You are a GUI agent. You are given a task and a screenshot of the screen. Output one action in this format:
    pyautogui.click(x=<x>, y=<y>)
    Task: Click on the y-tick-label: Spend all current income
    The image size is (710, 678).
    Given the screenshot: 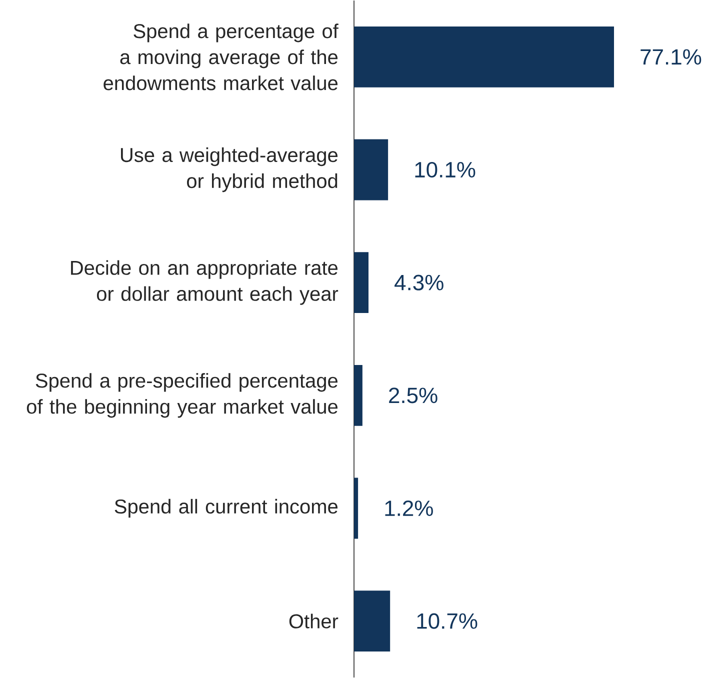 What is the action you would take?
    pyautogui.click(x=226, y=508)
    